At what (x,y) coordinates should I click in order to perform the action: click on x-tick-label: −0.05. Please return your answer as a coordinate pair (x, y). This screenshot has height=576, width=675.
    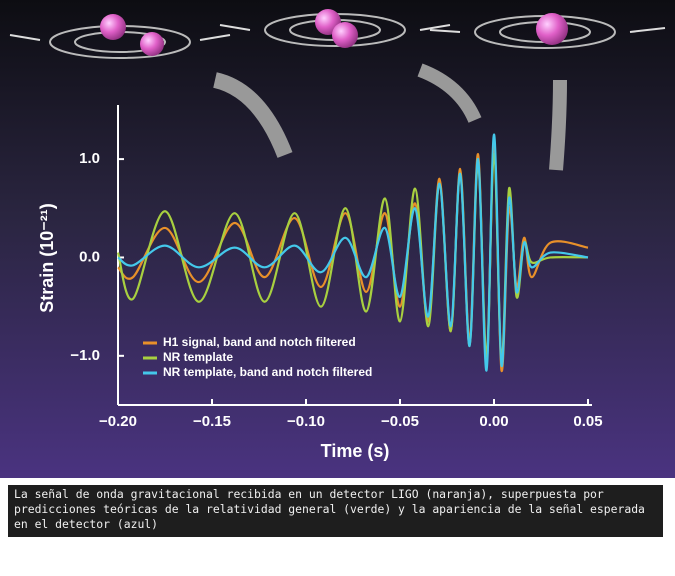
    Looking at the image, I should click on (400, 421).